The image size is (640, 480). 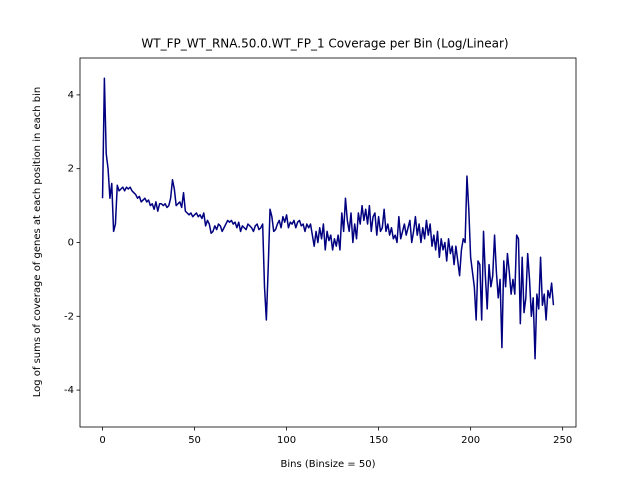 I want to click on x-tick-label: 50, so click(x=194, y=440).